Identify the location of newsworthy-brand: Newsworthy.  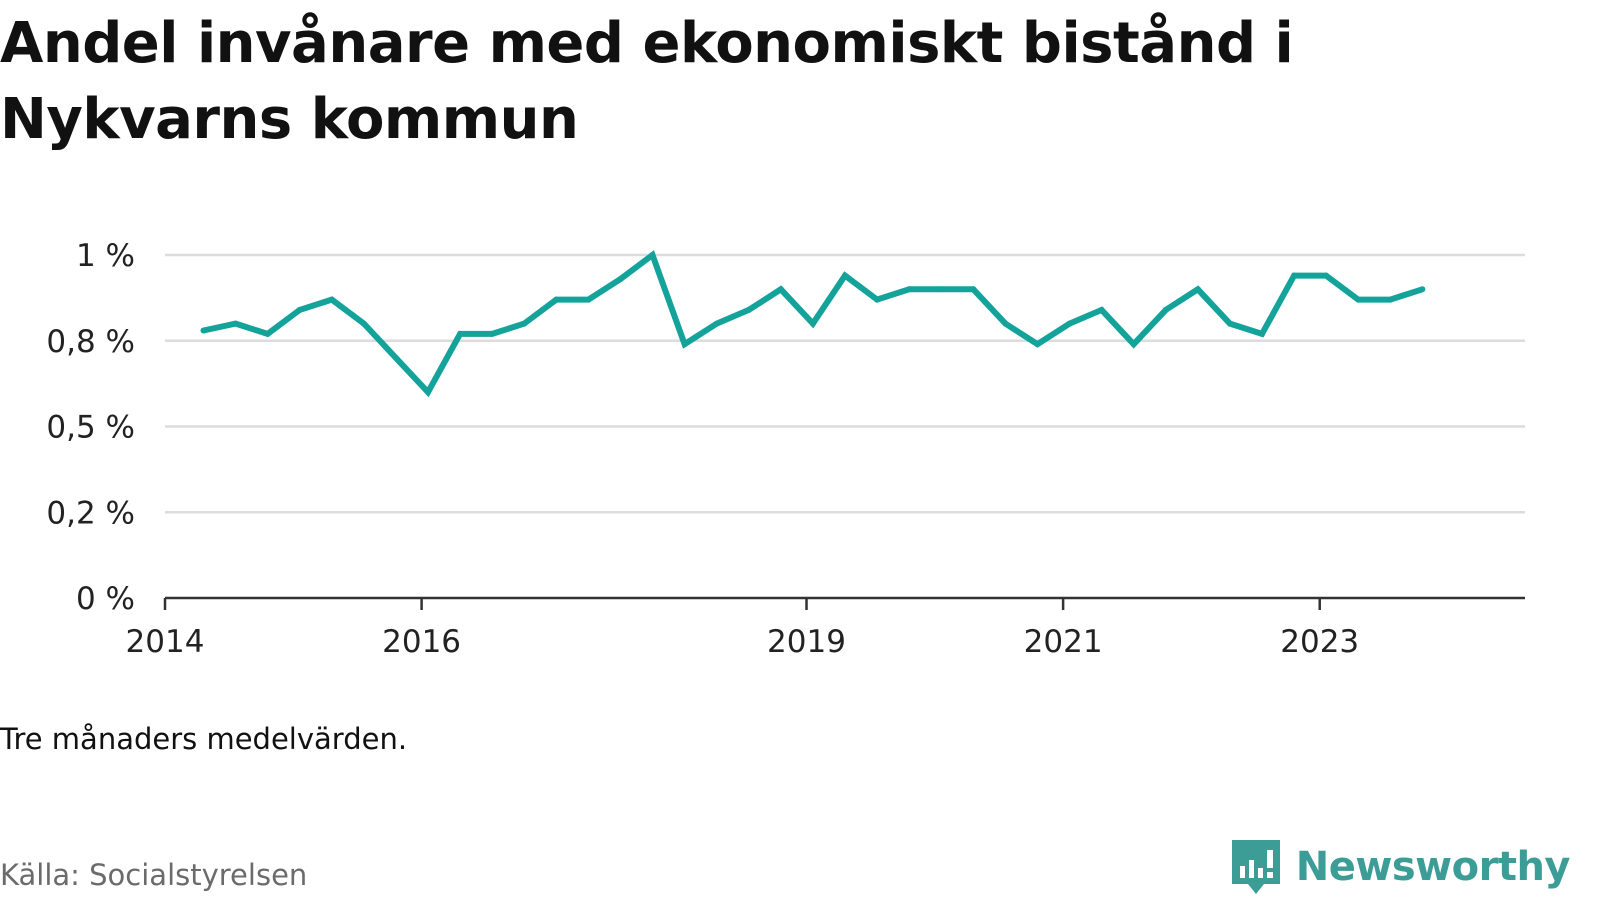
(1399, 867).